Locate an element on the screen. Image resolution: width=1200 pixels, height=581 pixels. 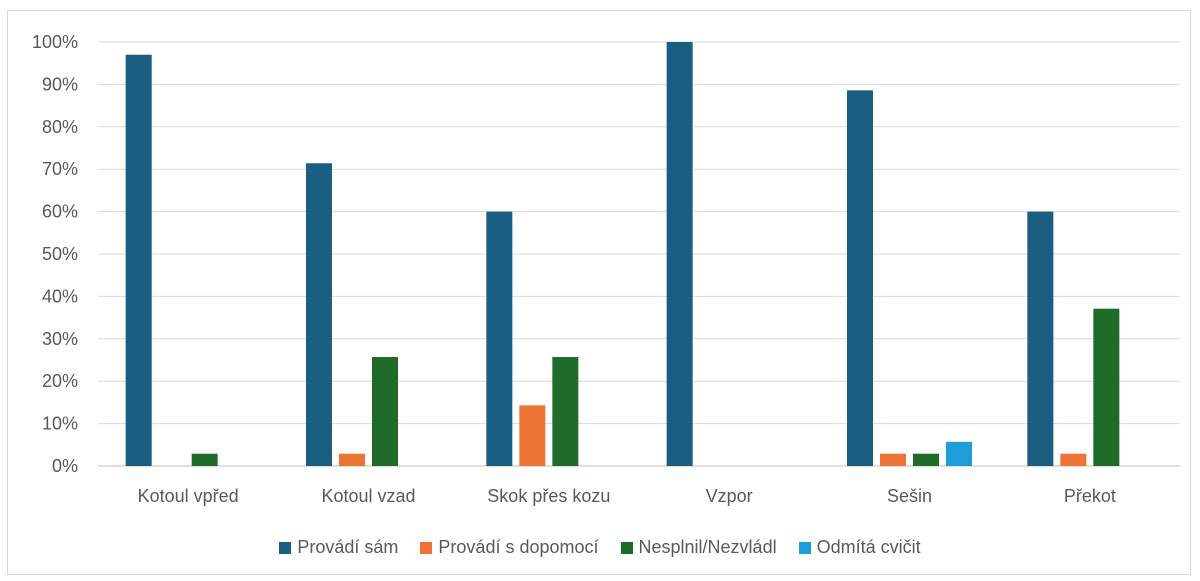
x-category-label: Vzpor is located at coordinates (729, 496).